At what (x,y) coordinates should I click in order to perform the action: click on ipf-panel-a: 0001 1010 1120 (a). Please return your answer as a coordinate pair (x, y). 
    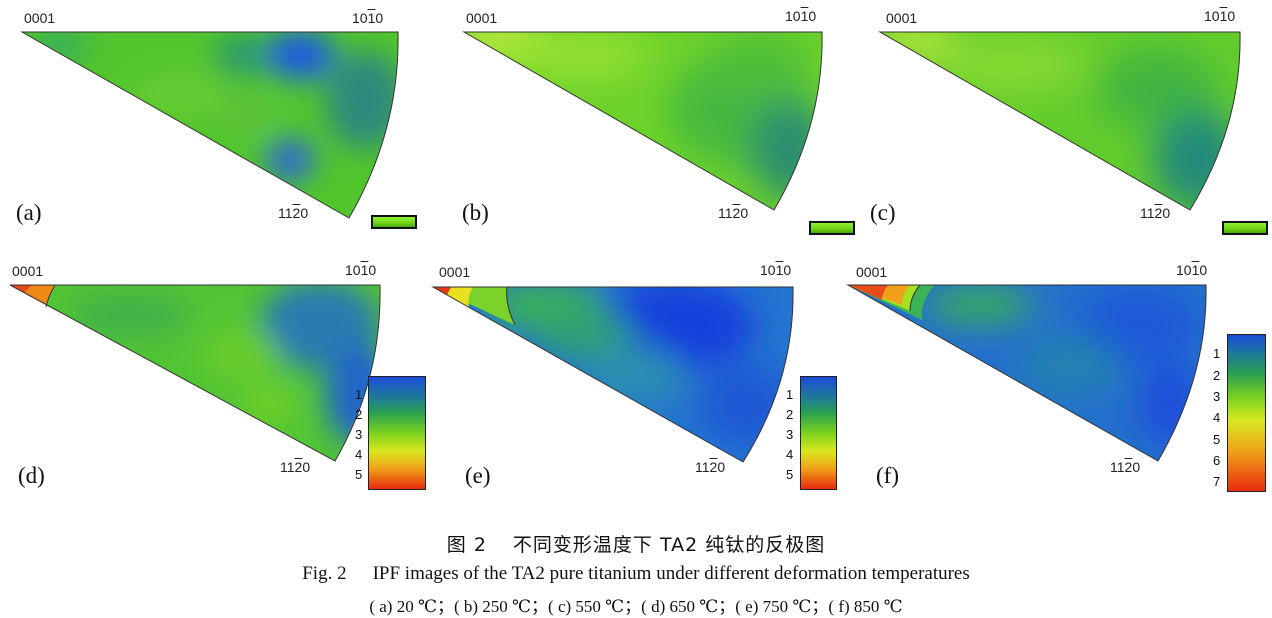
    Looking at the image, I should click on (220, 122).